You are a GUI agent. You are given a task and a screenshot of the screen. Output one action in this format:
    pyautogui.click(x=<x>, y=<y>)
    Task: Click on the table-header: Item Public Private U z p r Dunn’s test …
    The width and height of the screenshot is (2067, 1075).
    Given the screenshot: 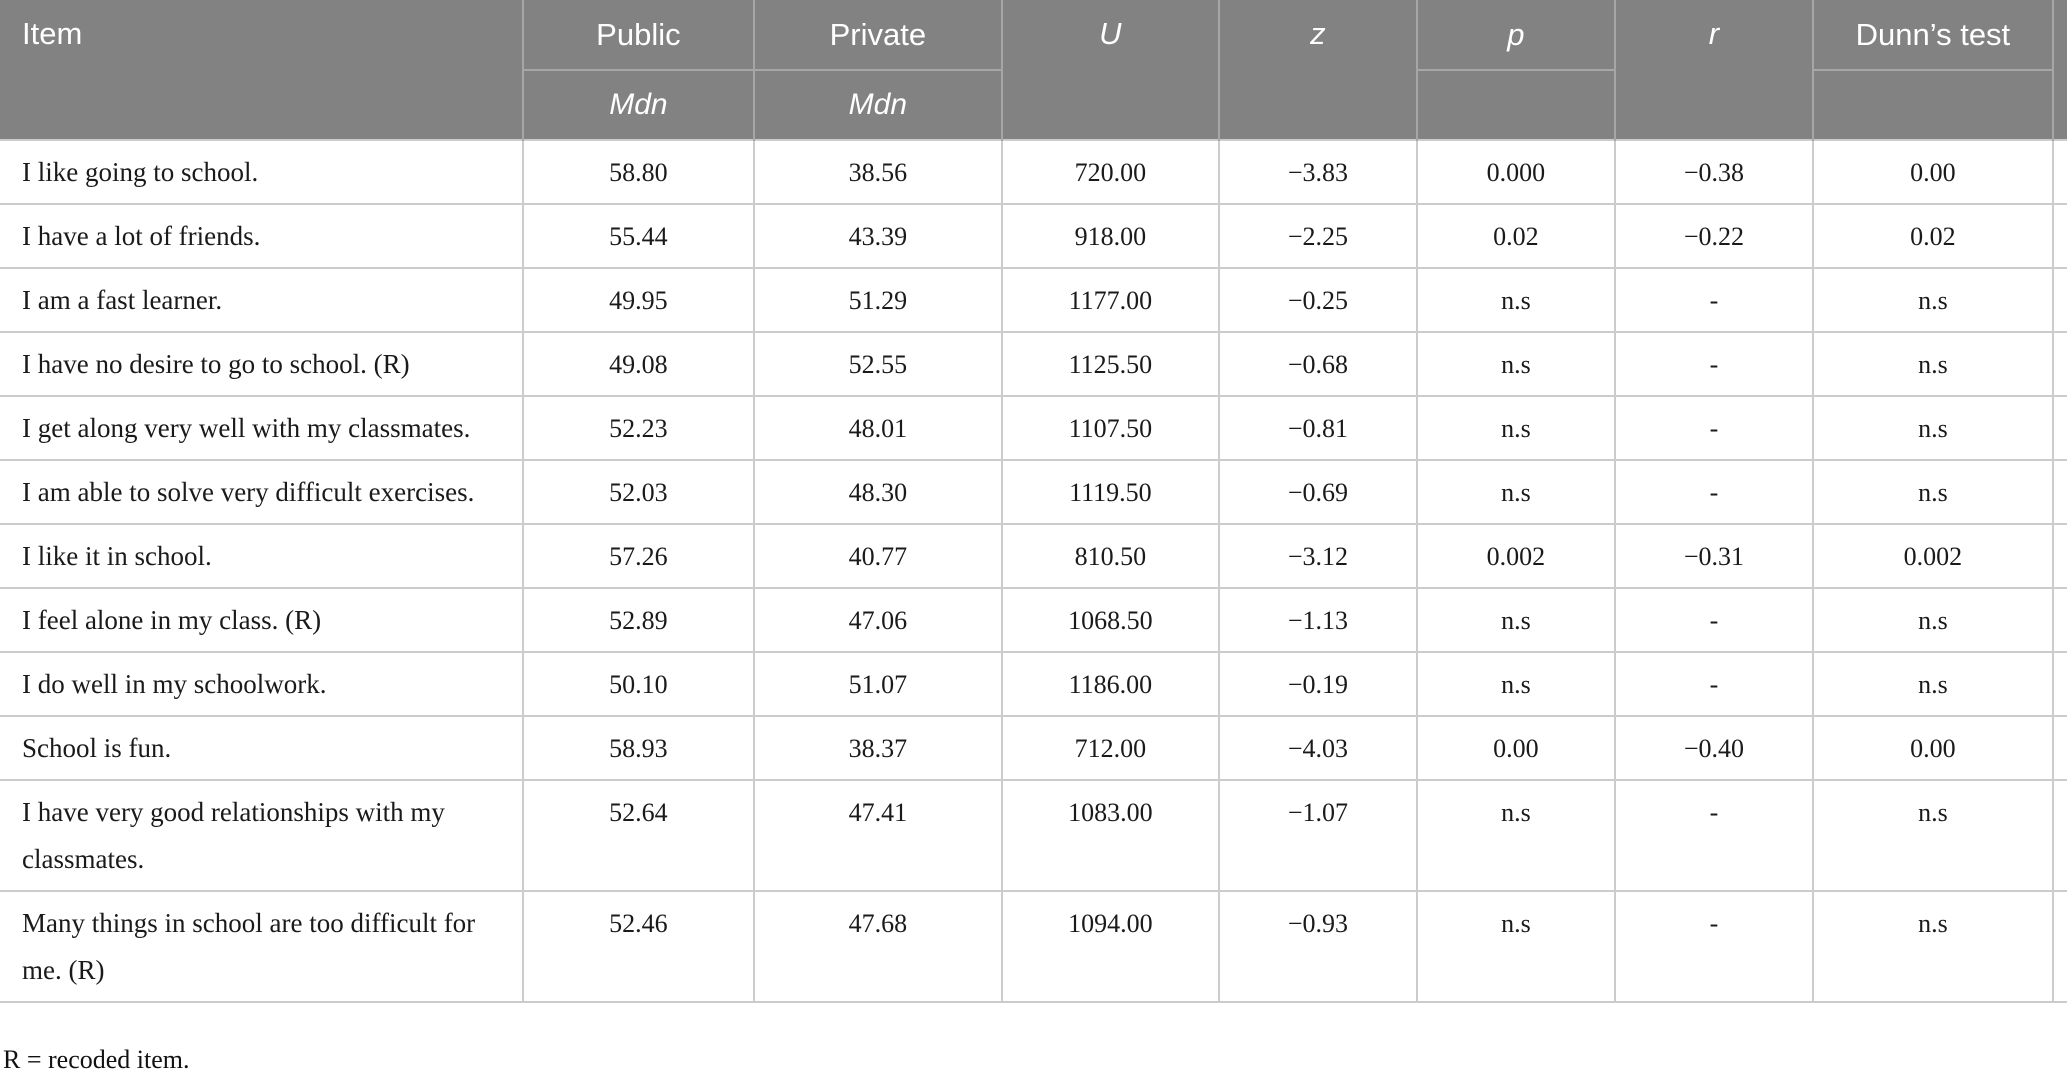 What is the action you would take?
    pyautogui.click(x=1033, y=70)
    